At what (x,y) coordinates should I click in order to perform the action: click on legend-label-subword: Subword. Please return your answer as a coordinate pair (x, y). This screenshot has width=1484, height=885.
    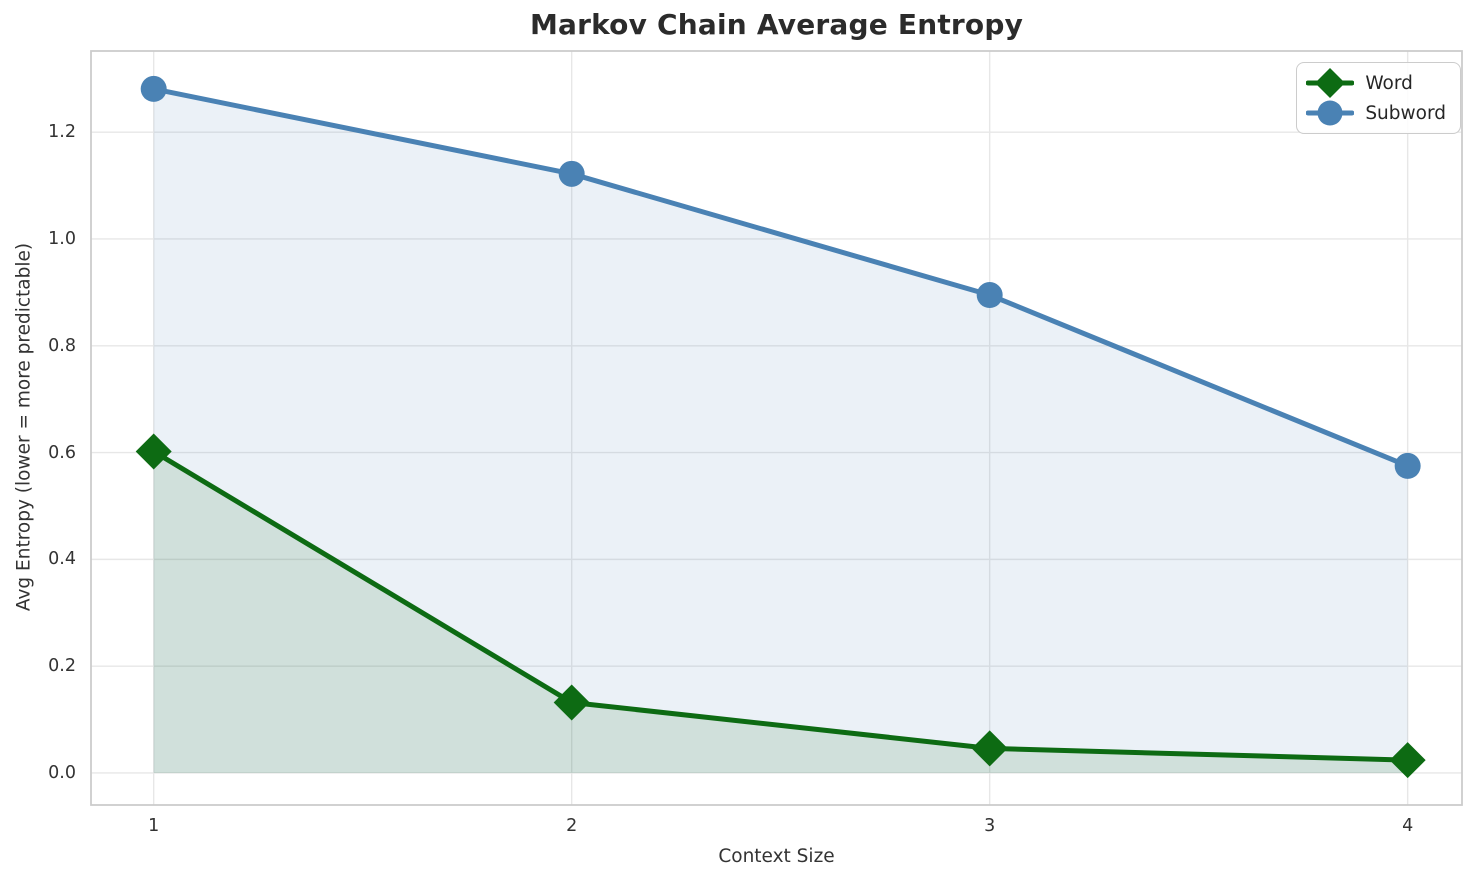
    Looking at the image, I should click on (1405, 113).